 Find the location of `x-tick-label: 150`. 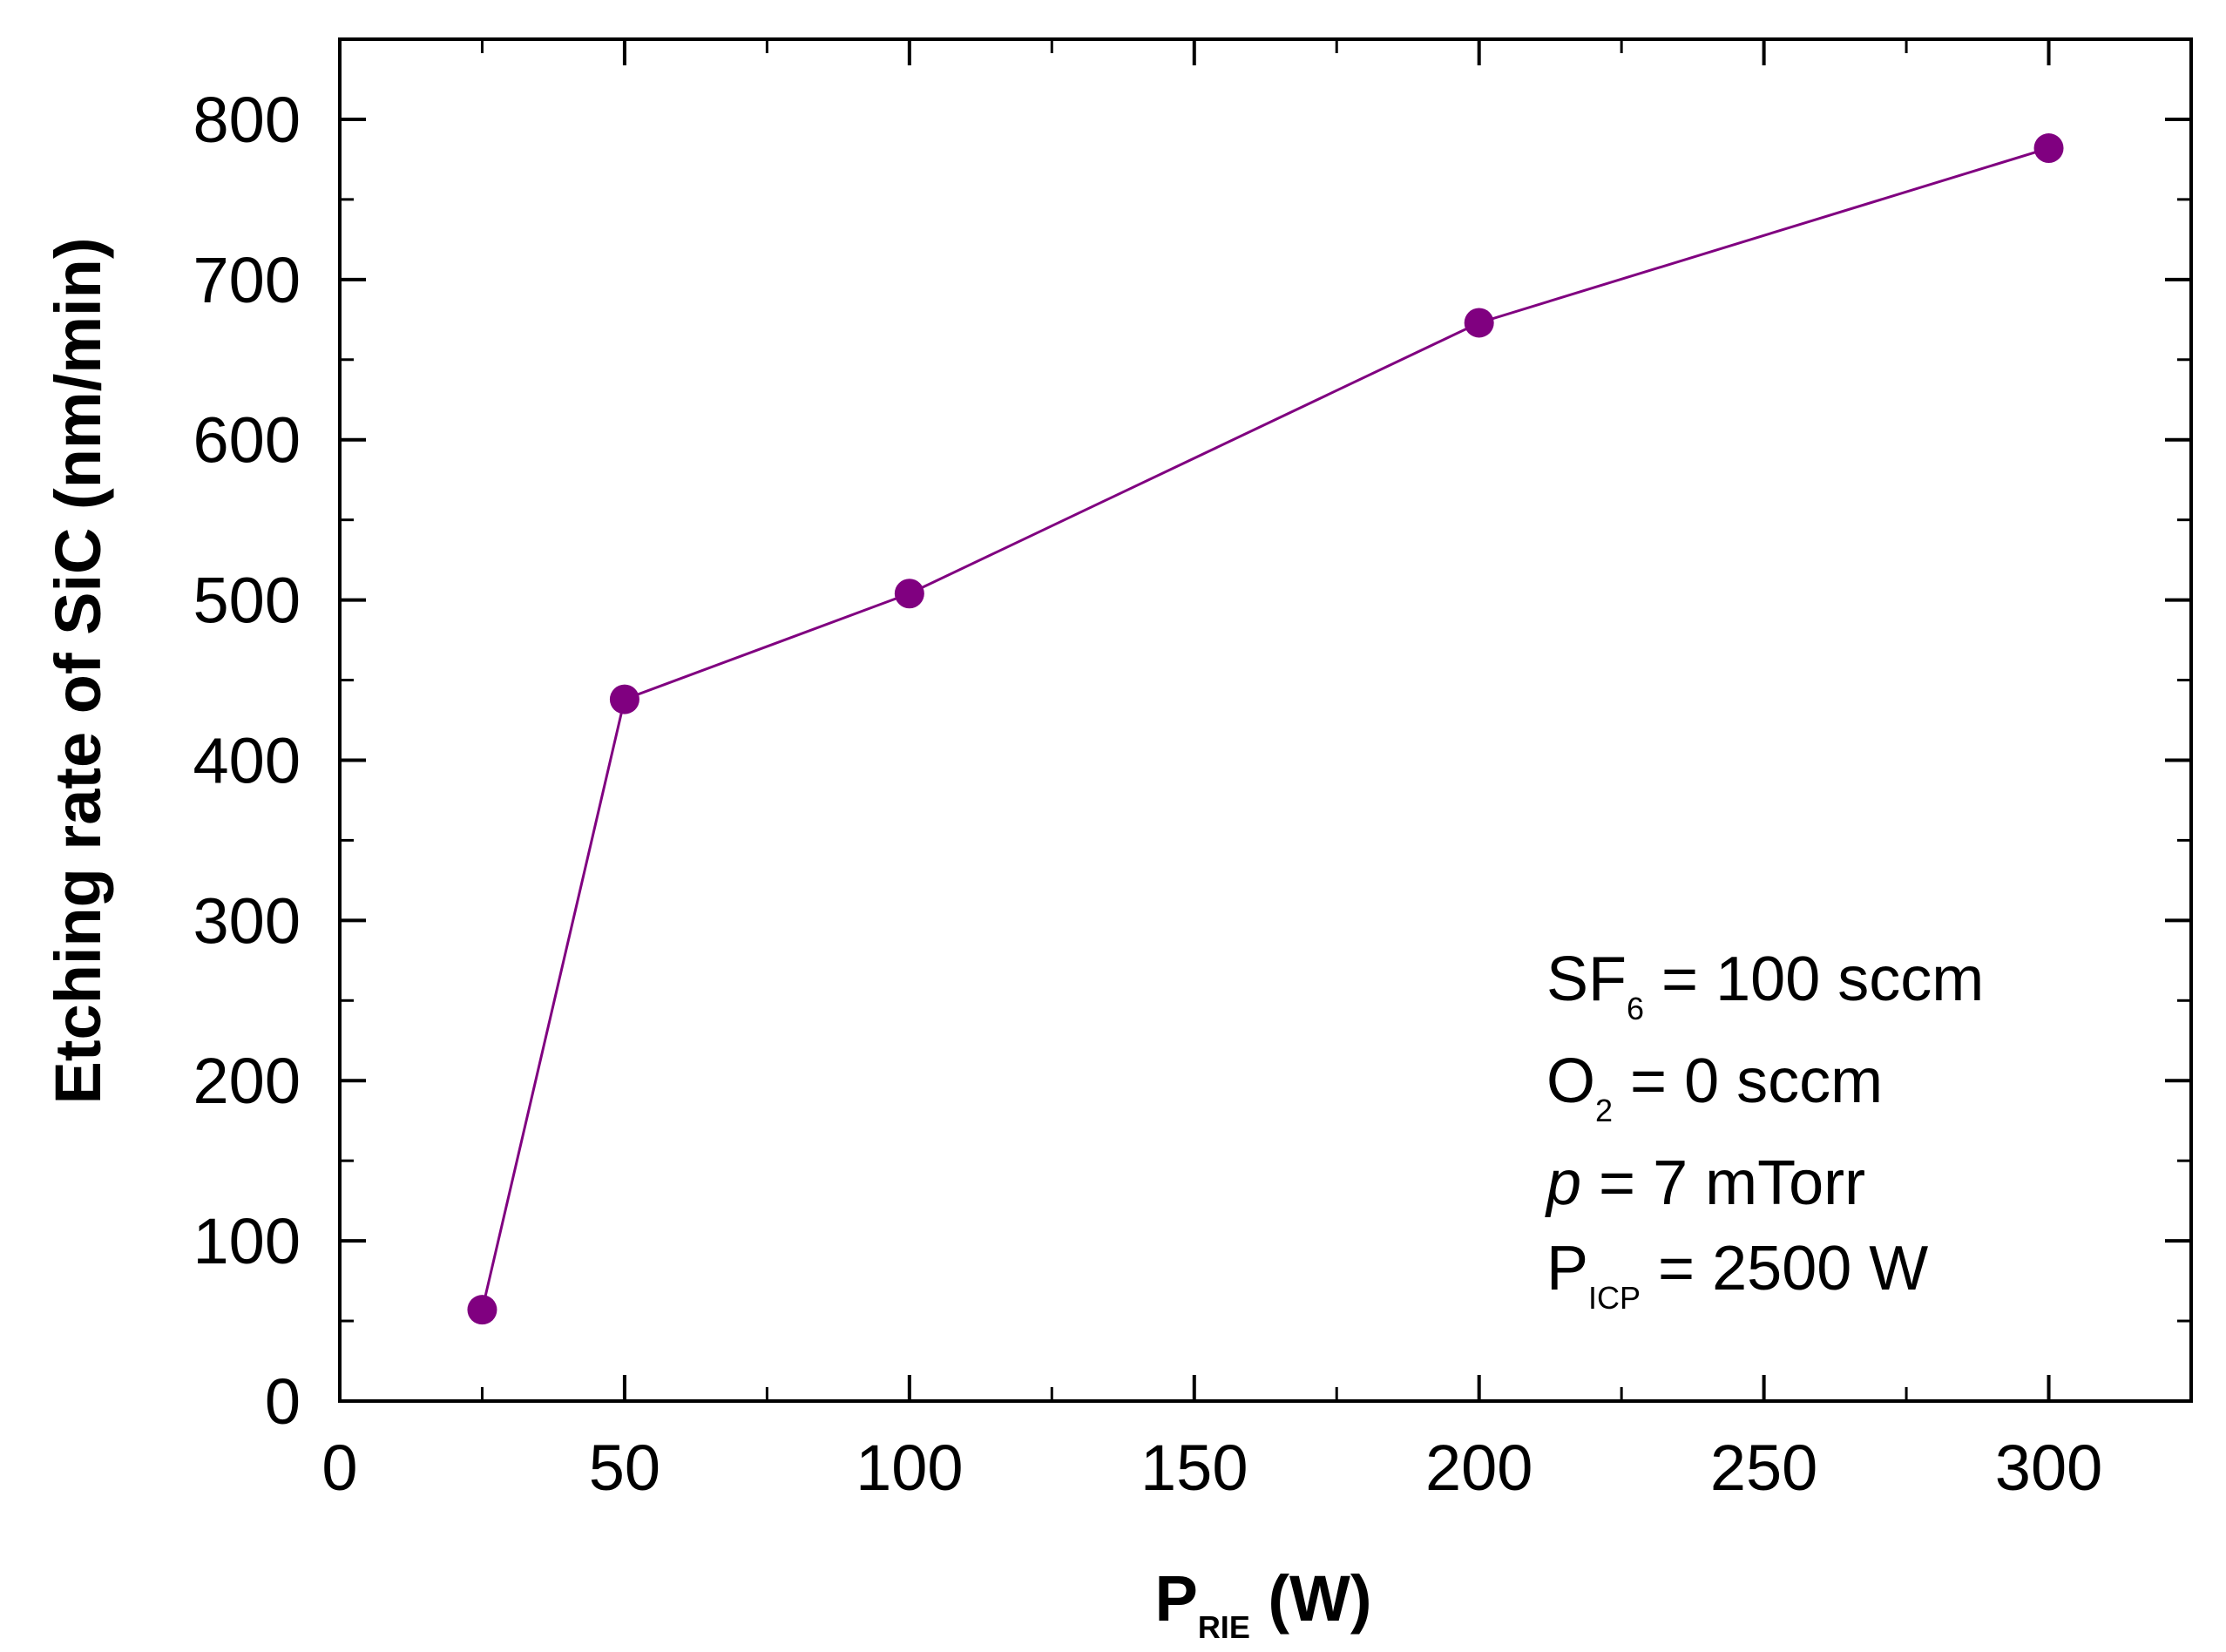

x-tick-label: 150 is located at coordinates (1194, 1468).